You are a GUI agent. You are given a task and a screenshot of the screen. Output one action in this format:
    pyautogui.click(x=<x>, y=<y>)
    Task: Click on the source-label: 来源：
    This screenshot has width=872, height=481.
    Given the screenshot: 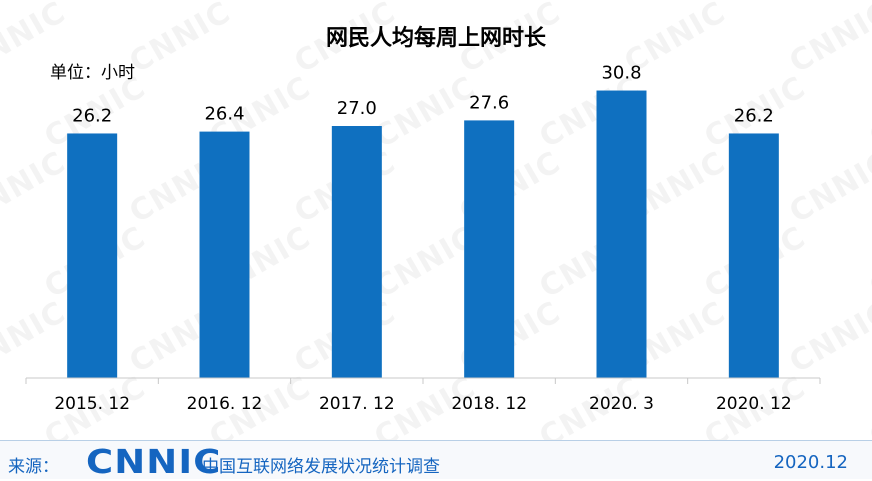 What is the action you would take?
    pyautogui.click(x=33, y=467)
    